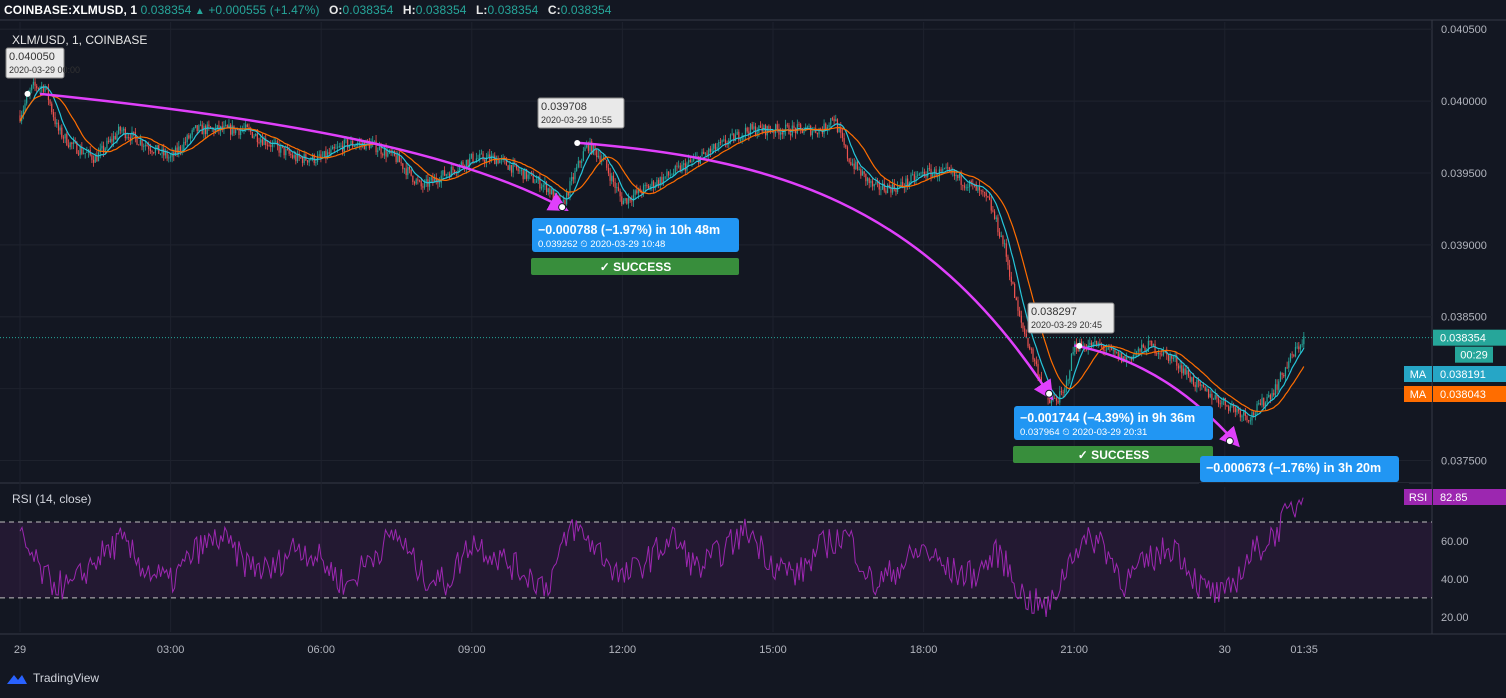 The width and height of the screenshot is (1506, 698). What do you see at coordinates (17, 679) in the screenshot?
I see `tradingview-icon` at bounding box center [17, 679].